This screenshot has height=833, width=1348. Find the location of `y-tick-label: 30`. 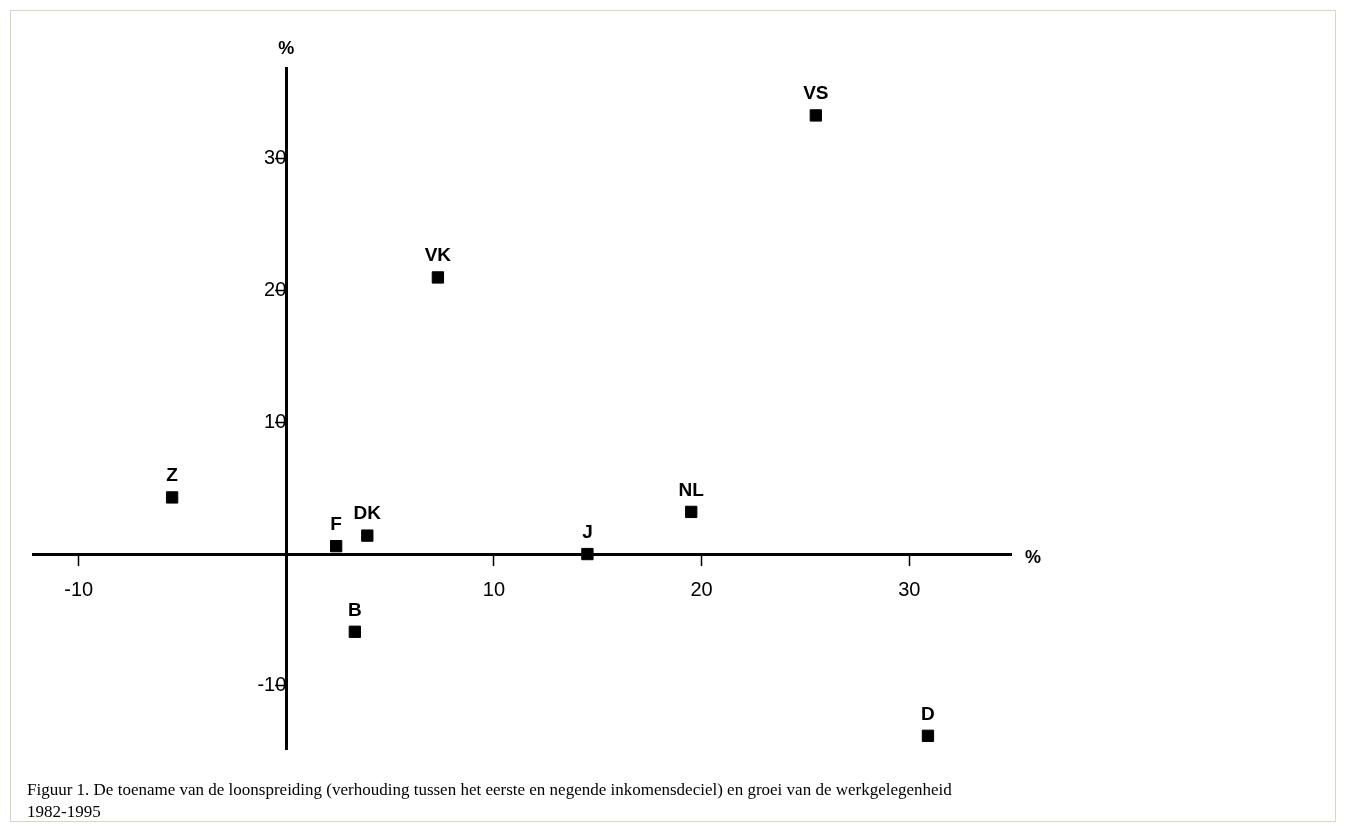

y-tick-label: 30 is located at coordinates (275, 157).